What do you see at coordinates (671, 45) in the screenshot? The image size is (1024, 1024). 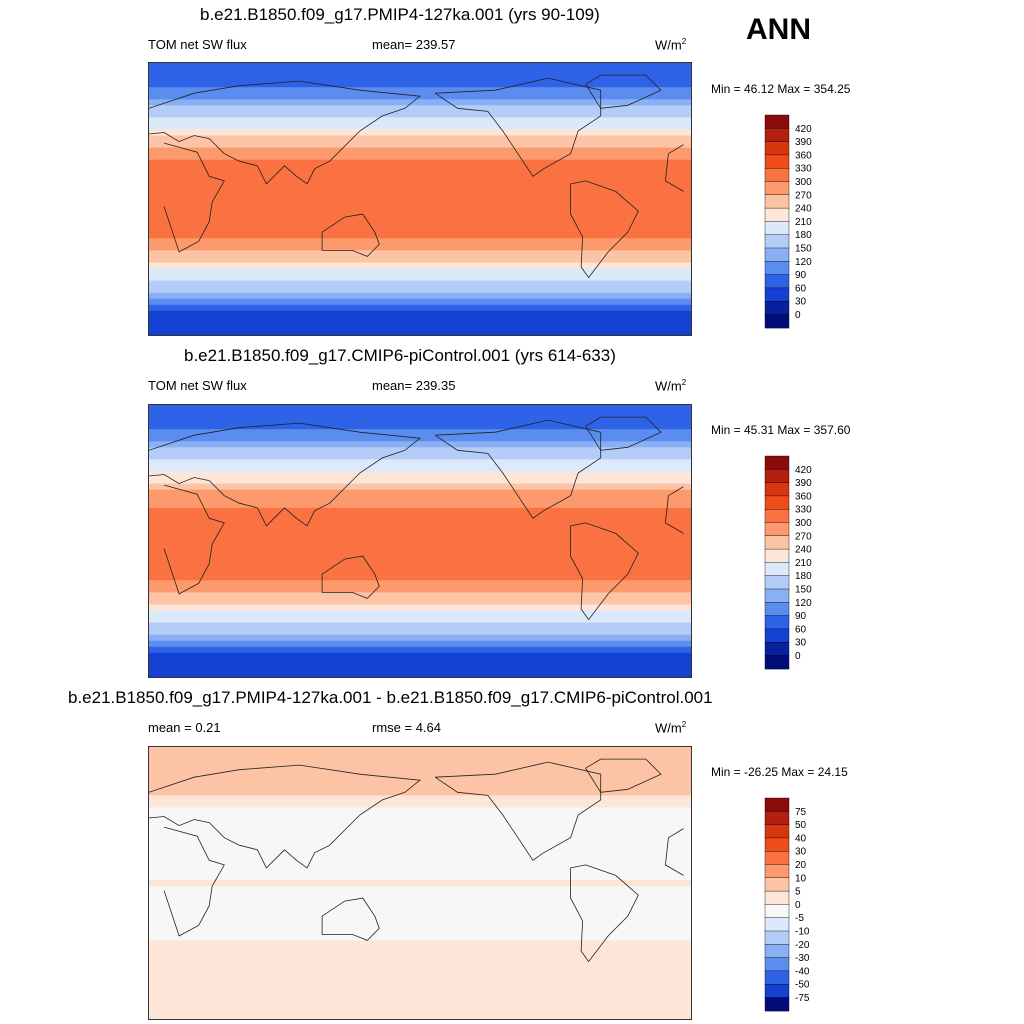 I see `panel1-units-label: W/m2` at bounding box center [671, 45].